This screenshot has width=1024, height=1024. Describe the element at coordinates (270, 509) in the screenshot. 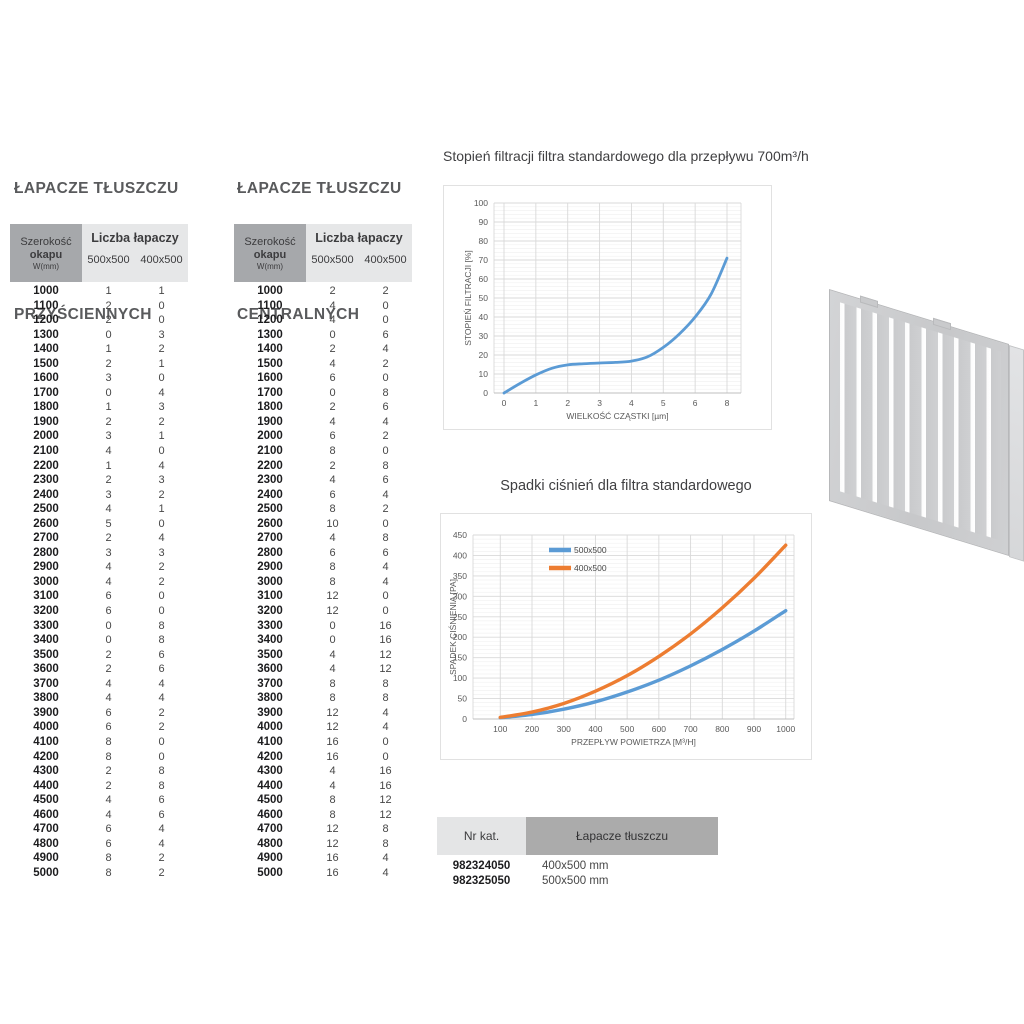

I see `table-cell: 2500` at that location.